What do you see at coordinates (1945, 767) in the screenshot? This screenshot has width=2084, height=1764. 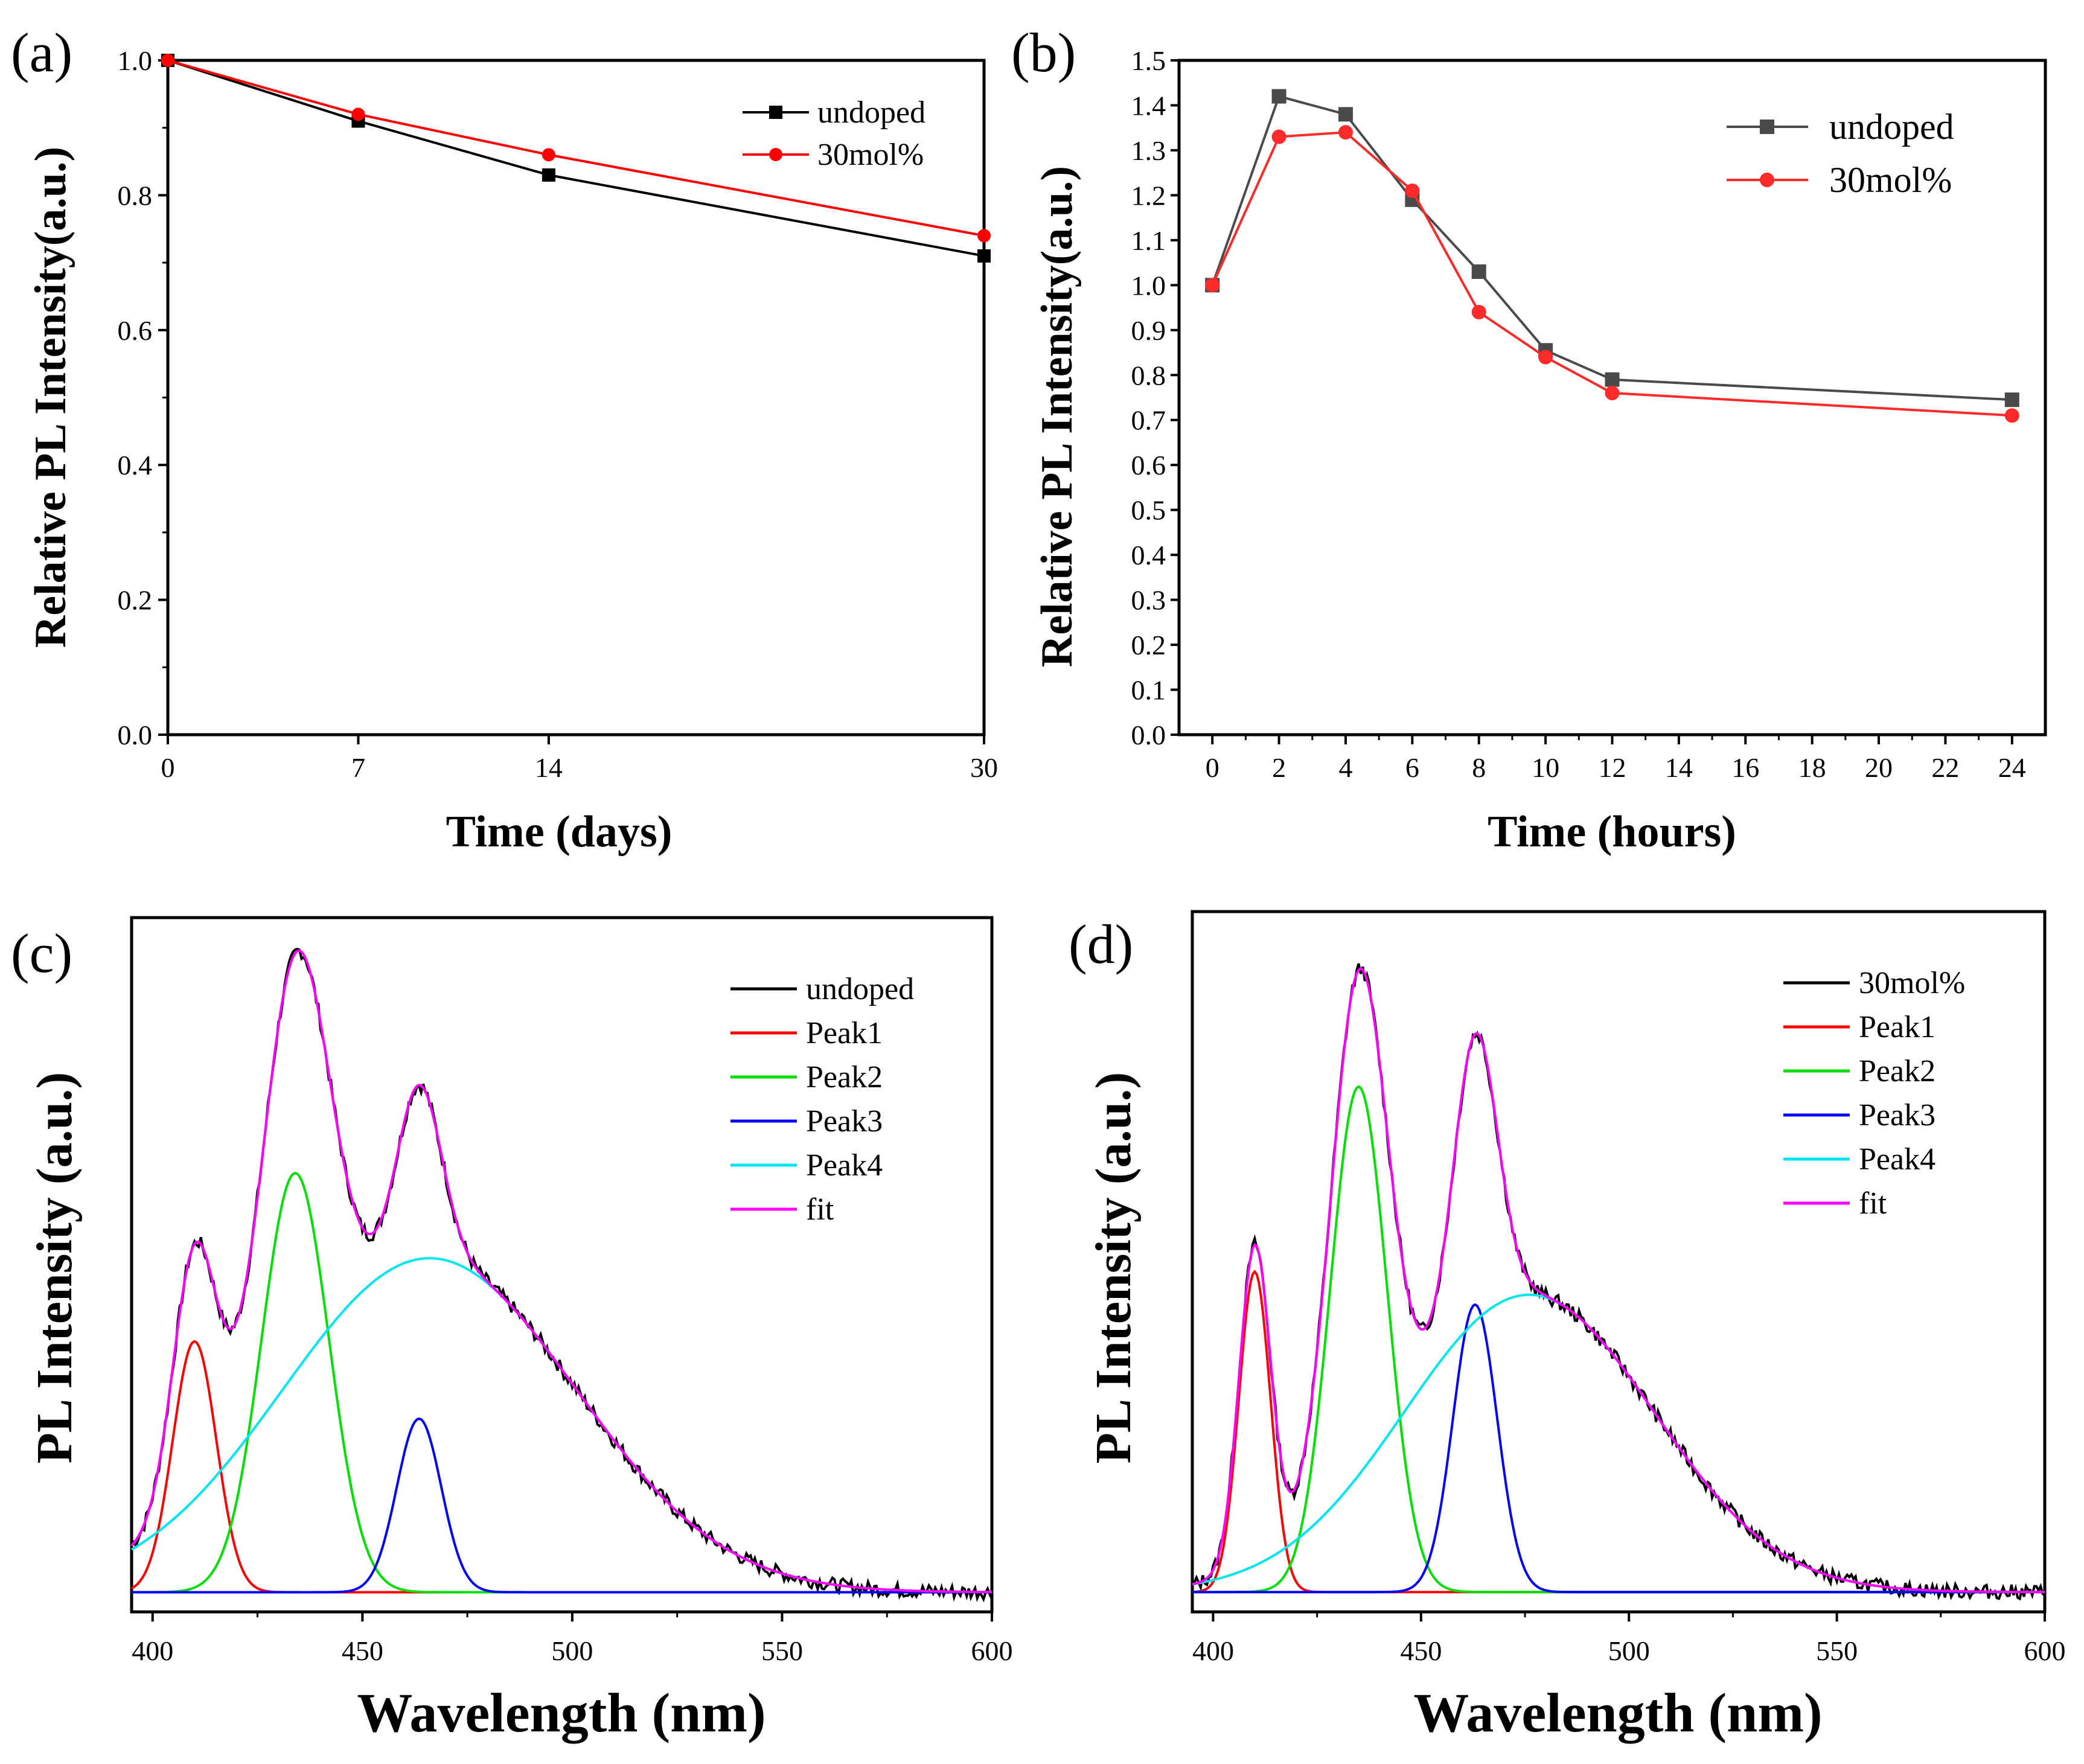 I see `panel-b-x-tick-label: 22` at bounding box center [1945, 767].